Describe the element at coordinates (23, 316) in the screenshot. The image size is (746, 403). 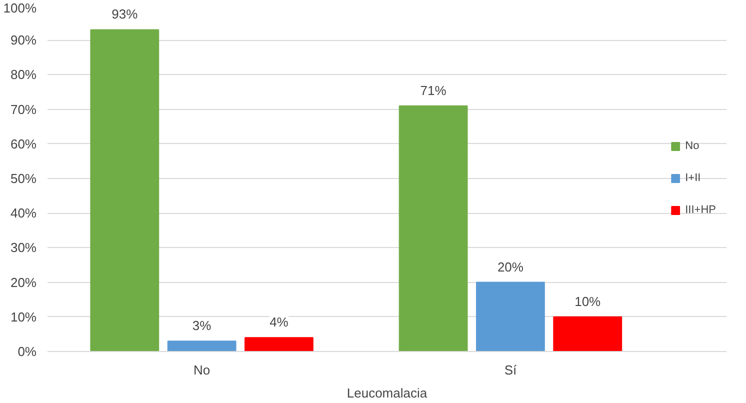
I see `y-tick-label: 10%` at that location.